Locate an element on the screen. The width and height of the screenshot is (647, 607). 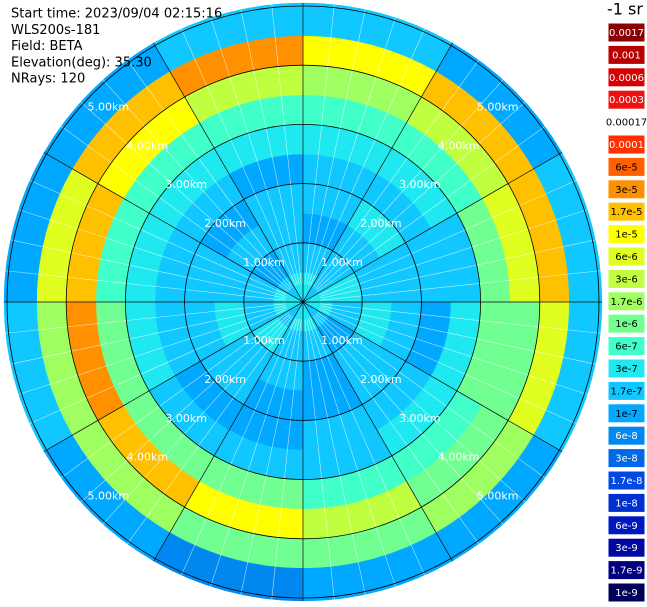
colorbar-label: 3e-7 is located at coordinates (626, 369).